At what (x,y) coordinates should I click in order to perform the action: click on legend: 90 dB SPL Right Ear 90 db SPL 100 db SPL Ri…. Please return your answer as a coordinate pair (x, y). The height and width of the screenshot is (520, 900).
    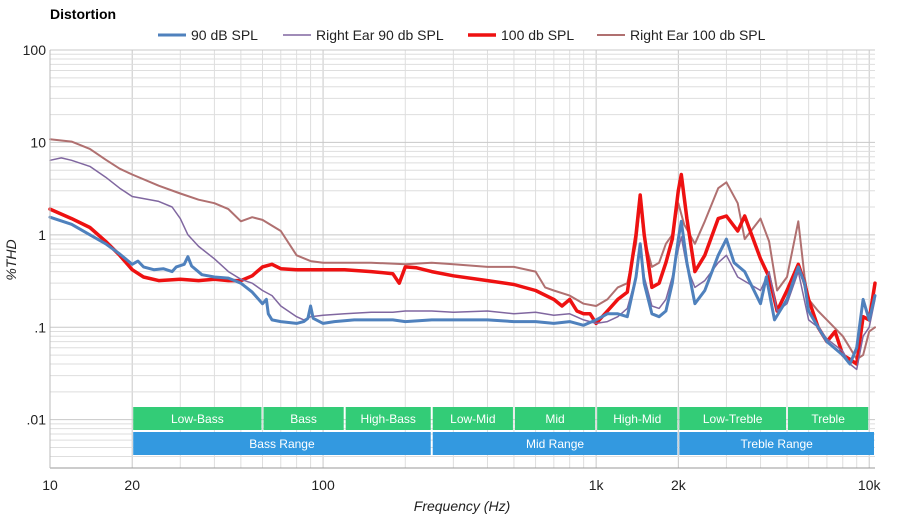
    Looking at the image, I should click on (462, 35).